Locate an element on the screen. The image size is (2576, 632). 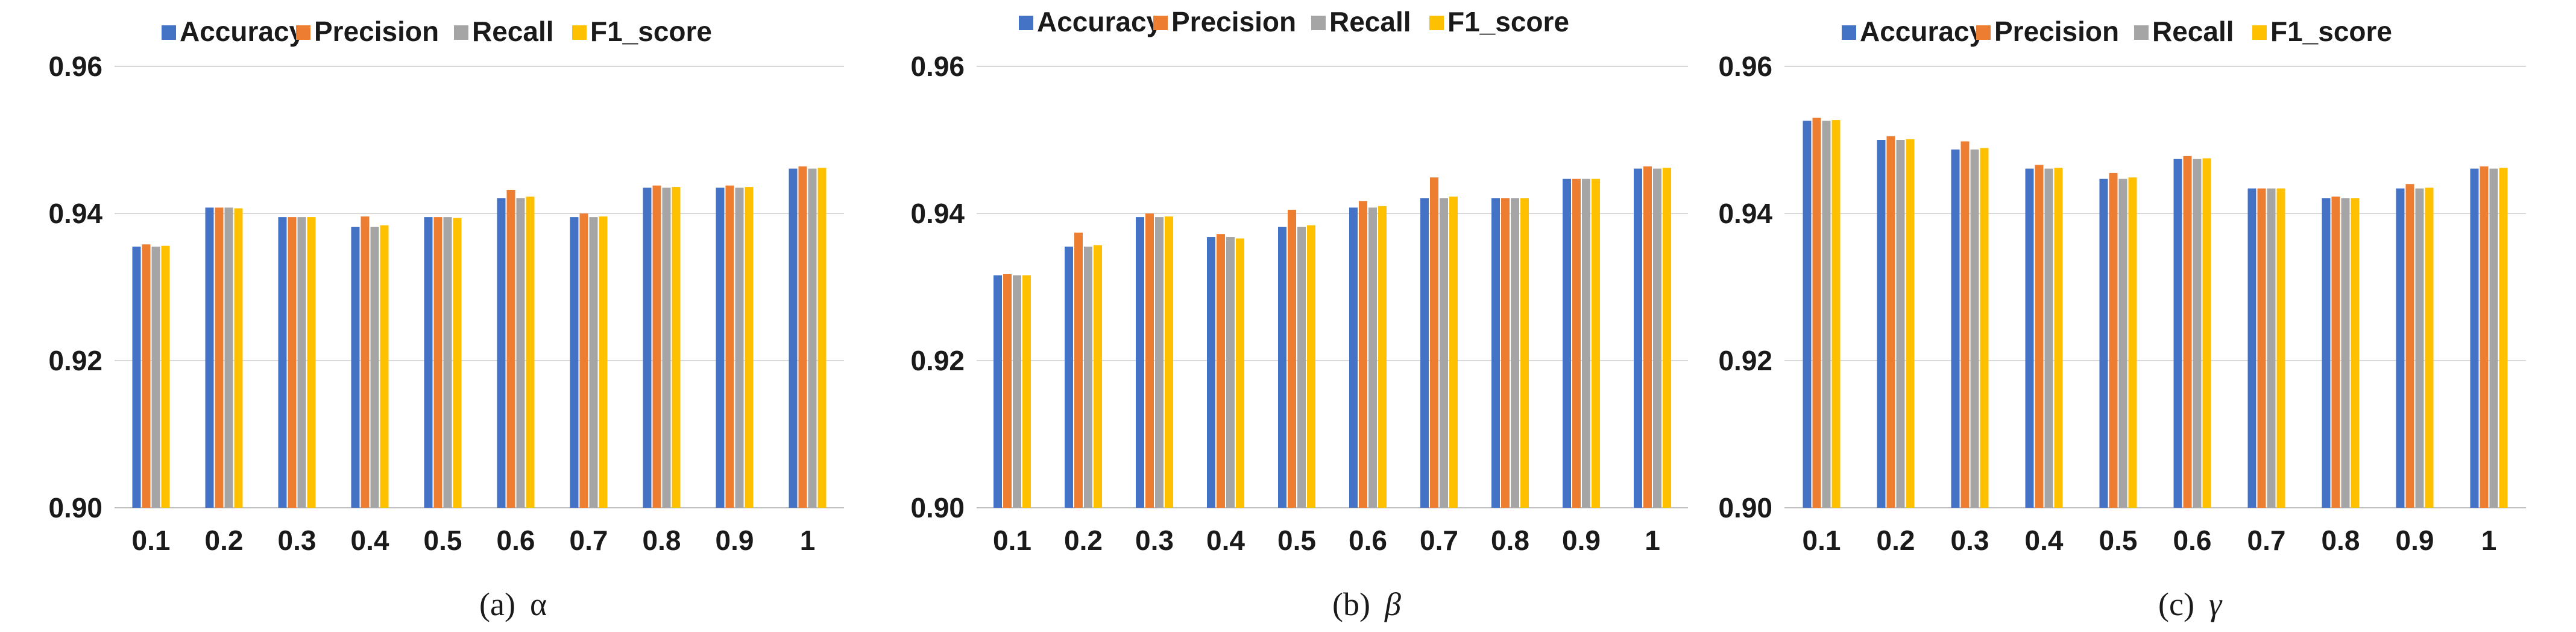
x-tick-label: 0.6 is located at coordinates (1368, 540).